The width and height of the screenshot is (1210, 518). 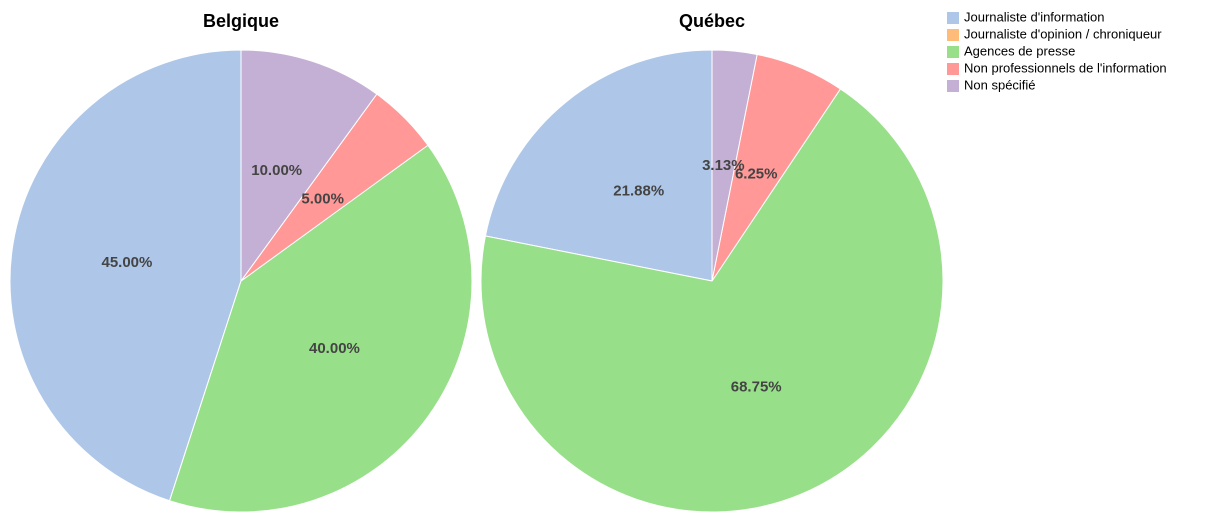 I want to click on legend-label: Journaliste d'opinion / chroniqueur, so click(x=1063, y=33).